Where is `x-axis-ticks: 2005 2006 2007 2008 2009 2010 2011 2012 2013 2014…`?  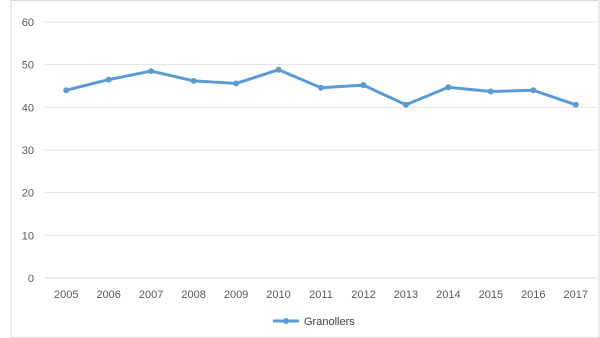
x-axis-ticks: 2005 2006 2007 2008 2009 2010 2011 2012 2013 2014… is located at coordinates (321, 295).